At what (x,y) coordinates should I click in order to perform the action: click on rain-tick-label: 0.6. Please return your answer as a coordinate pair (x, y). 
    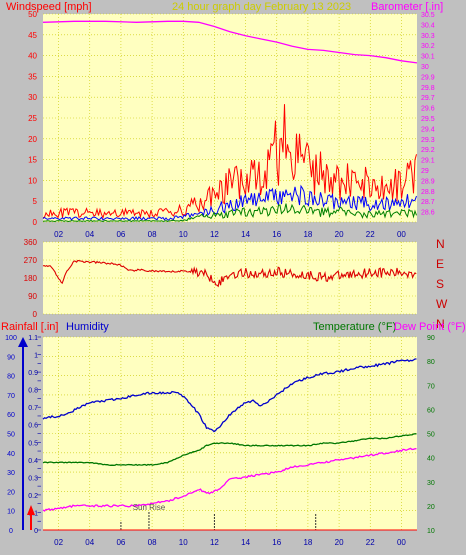
    Looking at the image, I should click on (33, 426).